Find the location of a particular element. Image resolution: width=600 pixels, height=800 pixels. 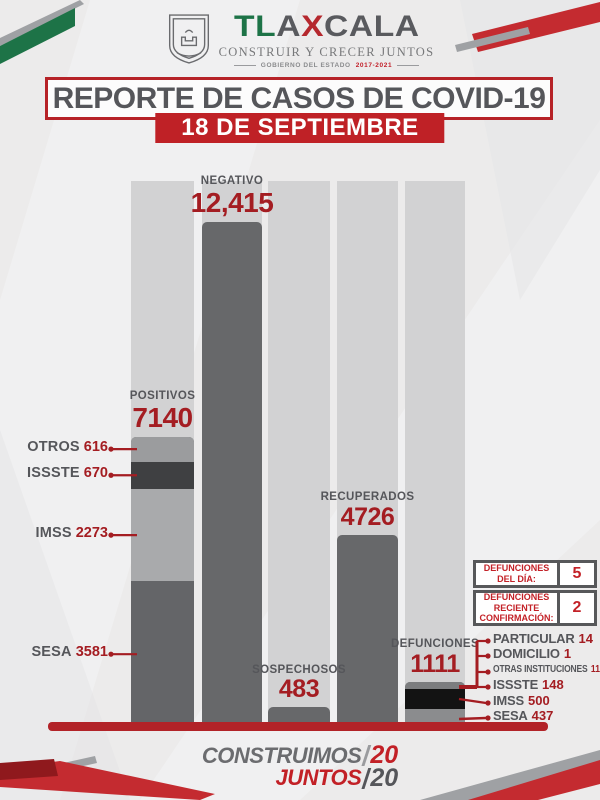

callout-sesa: SESA 3581 is located at coordinates (69, 652).